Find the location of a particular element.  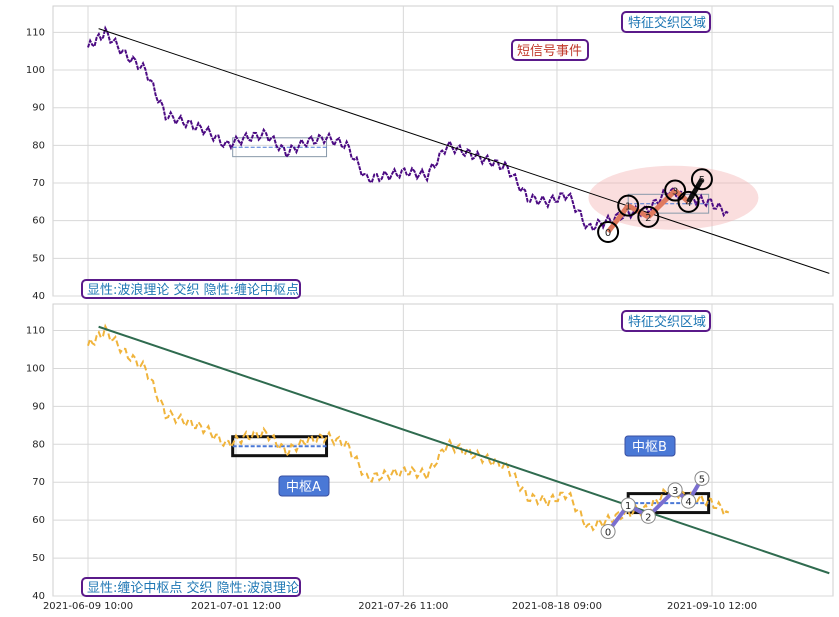

top-short-signal-text: 短信号事件 is located at coordinates (549, 51).